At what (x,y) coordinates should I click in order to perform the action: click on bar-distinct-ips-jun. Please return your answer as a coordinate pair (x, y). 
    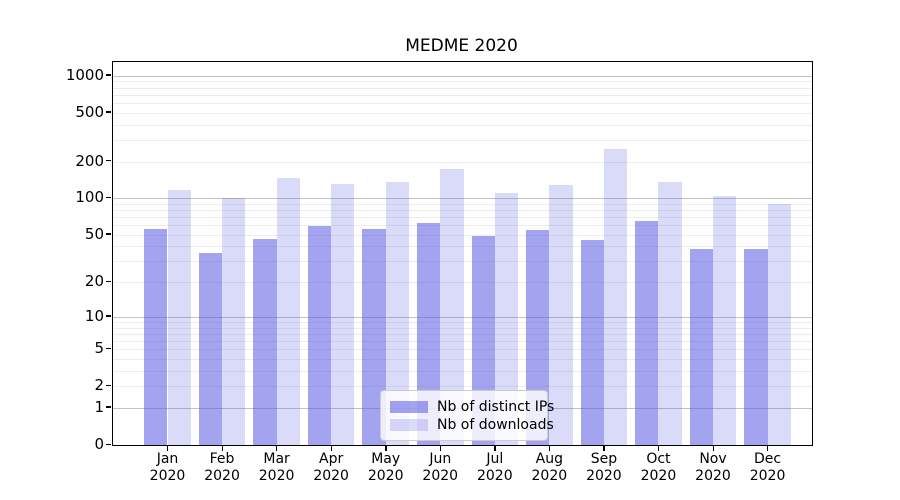
    Looking at the image, I should click on (428, 333).